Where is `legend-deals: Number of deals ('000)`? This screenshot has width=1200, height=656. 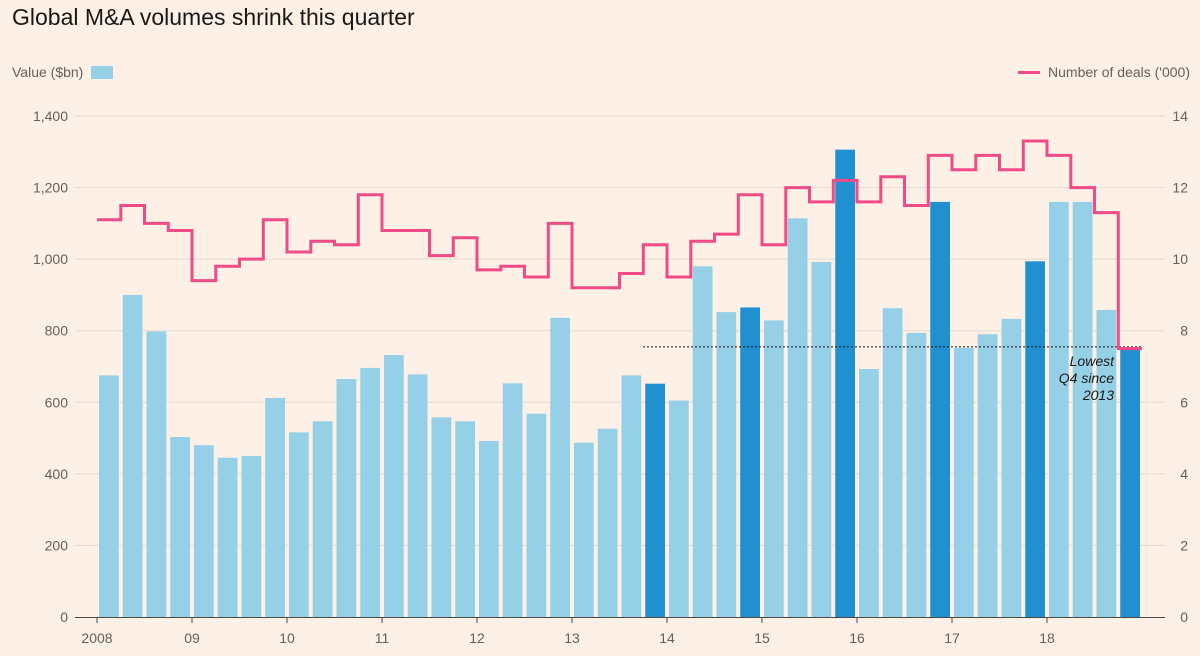
legend-deals: Number of deals ('000) is located at coordinates (1104, 72).